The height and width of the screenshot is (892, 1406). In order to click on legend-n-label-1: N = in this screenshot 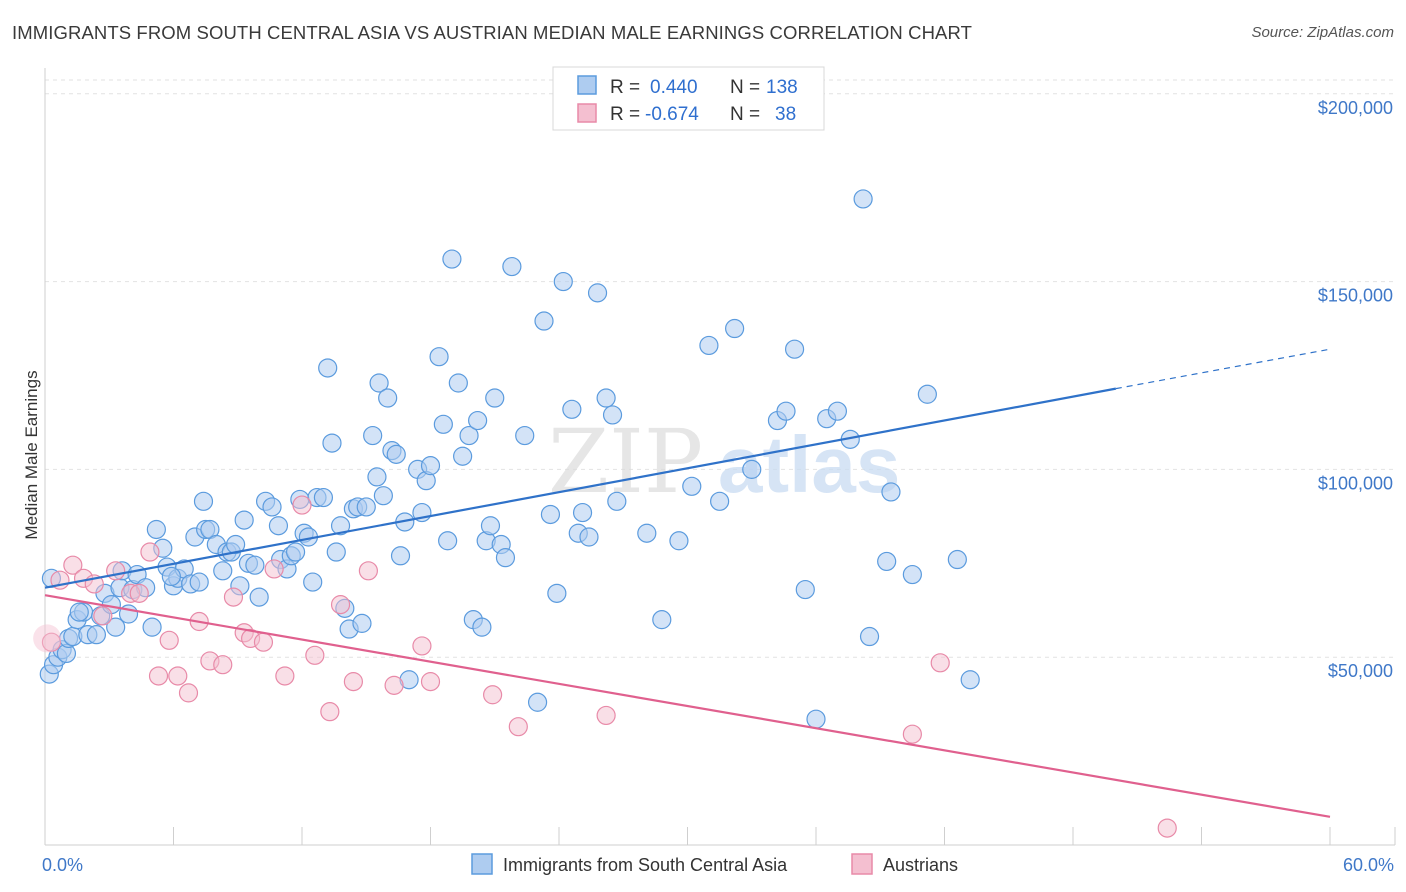, I will do `click(745, 87)`.